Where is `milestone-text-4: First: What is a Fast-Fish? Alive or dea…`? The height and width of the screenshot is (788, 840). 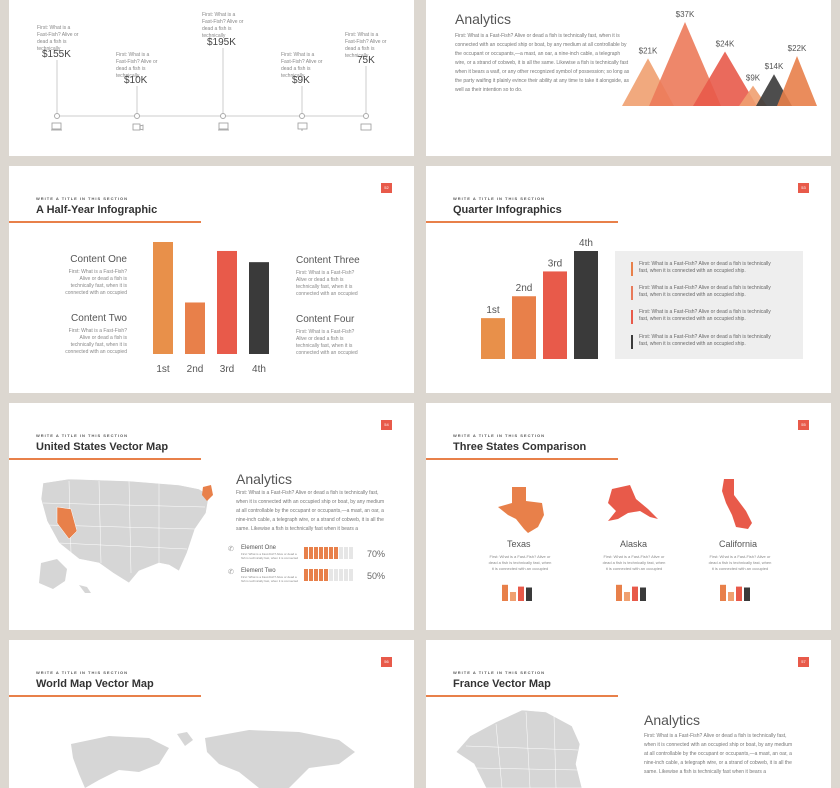
milestone-text-4: First: What is a Fast-Fish? Alive or dea… is located at coordinates (302, 65).